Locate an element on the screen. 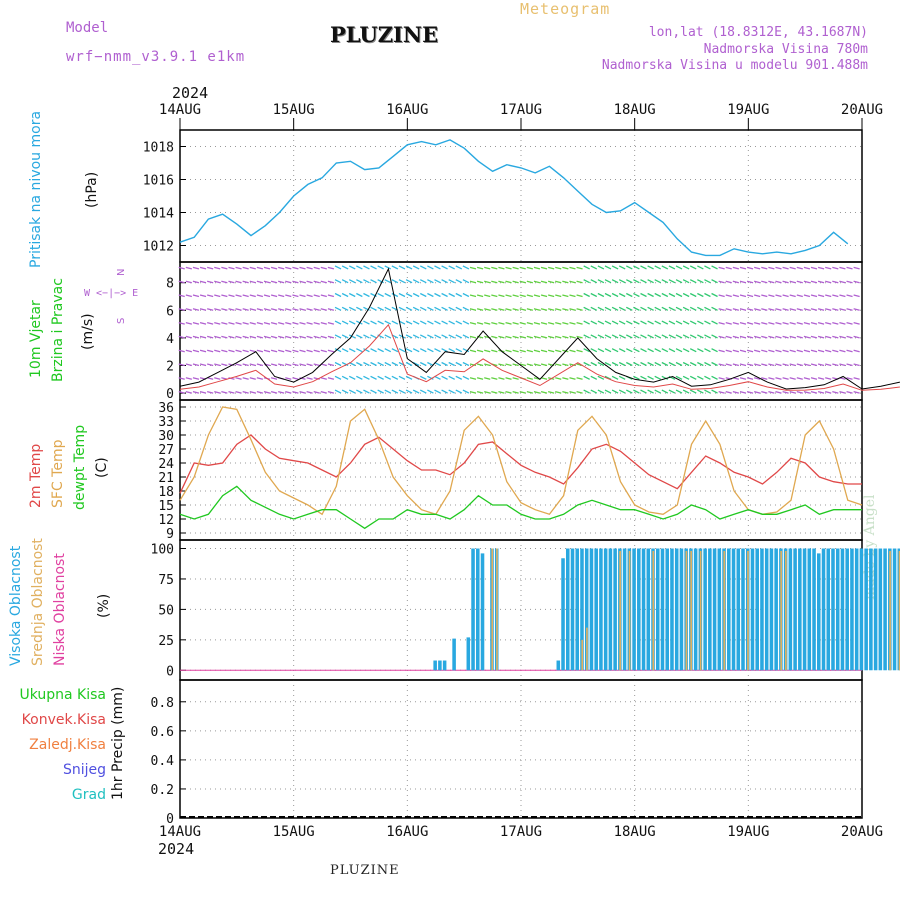  time-tick-top: 19AUG is located at coordinates (748, 110).